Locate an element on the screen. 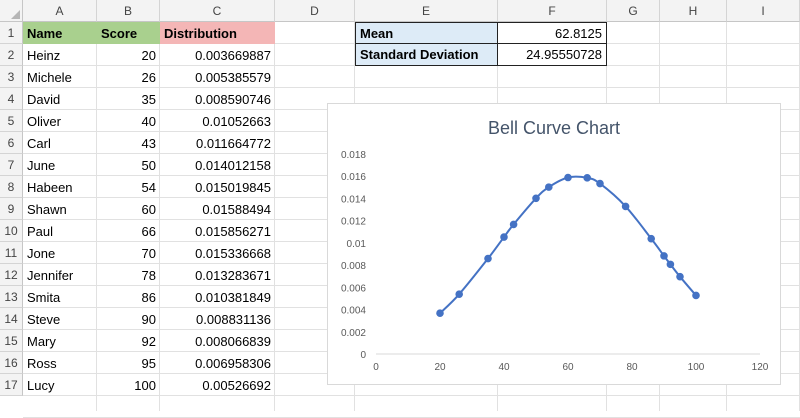 This screenshot has height=418, width=800. row-header-1: 1 is located at coordinates (11, 33).